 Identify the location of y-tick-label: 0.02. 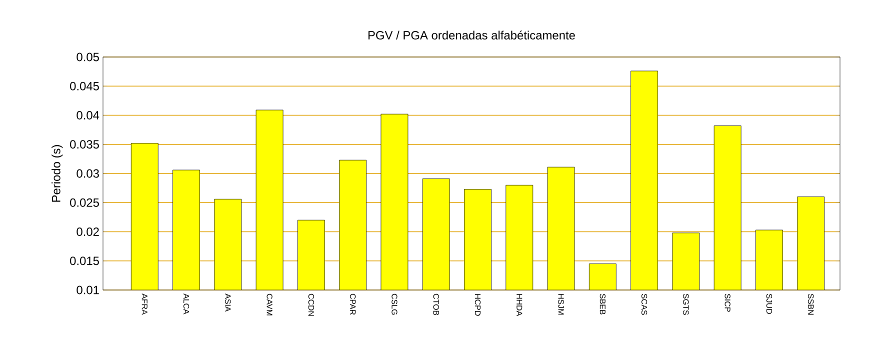
(87, 232).